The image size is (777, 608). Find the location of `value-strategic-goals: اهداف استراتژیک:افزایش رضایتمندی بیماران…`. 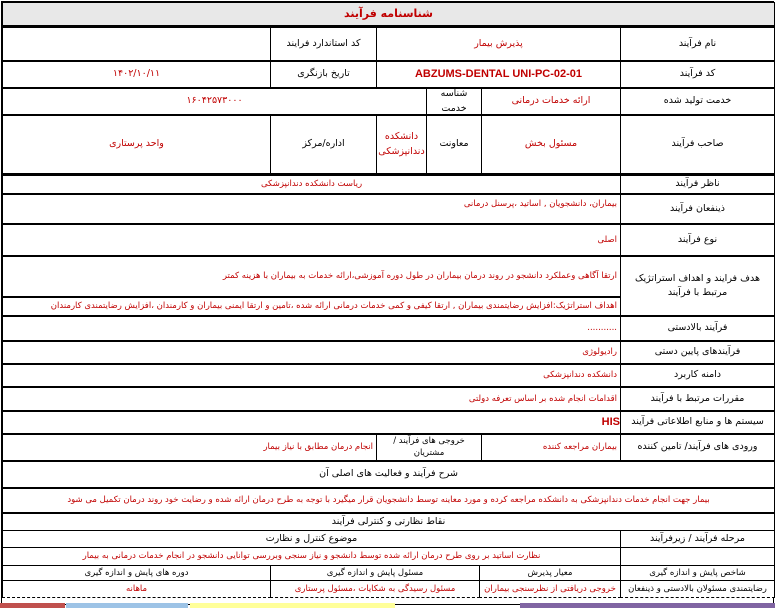

value-strategic-goals: اهداف استراتژیک:افزایش رضایتمندی بیماران… is located at coordinates (311, 306).